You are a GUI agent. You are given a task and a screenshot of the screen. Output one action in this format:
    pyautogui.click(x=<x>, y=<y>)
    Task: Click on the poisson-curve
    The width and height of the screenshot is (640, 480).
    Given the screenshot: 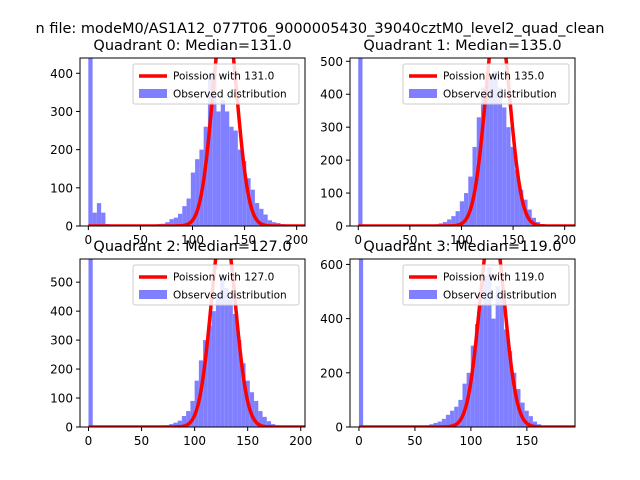 What is the action you would take?
    pyautogui.click(x=466, y=142)
    